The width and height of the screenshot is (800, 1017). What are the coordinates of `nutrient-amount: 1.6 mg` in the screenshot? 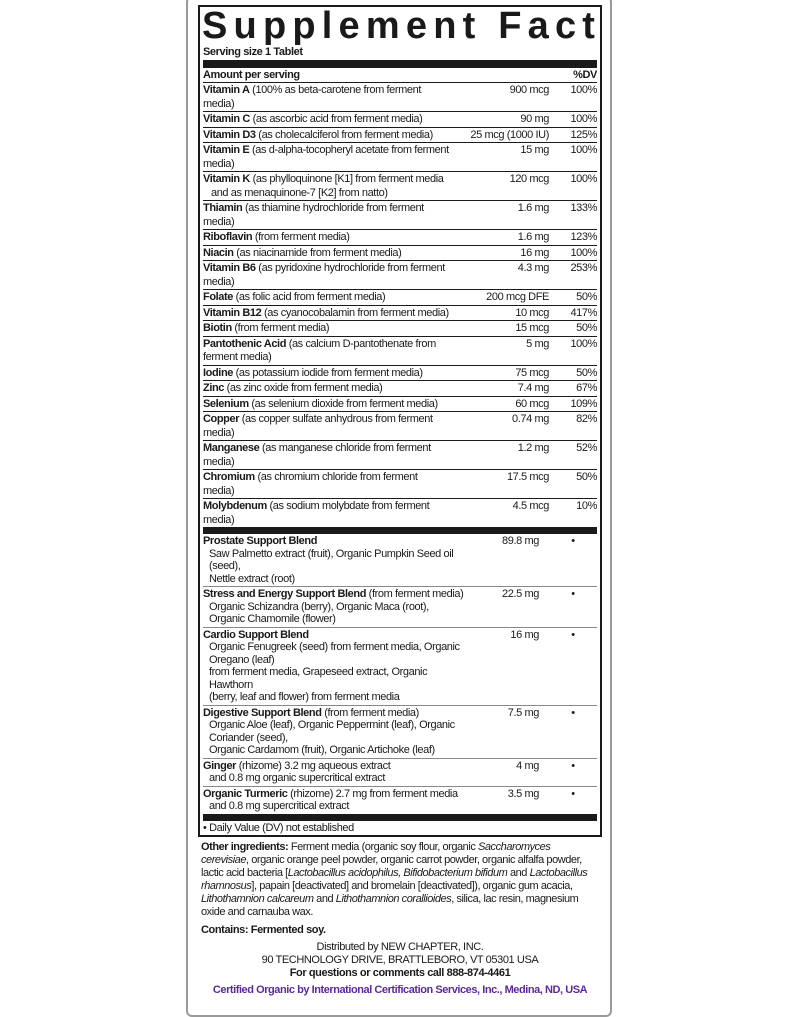 It's located at (533, 208).